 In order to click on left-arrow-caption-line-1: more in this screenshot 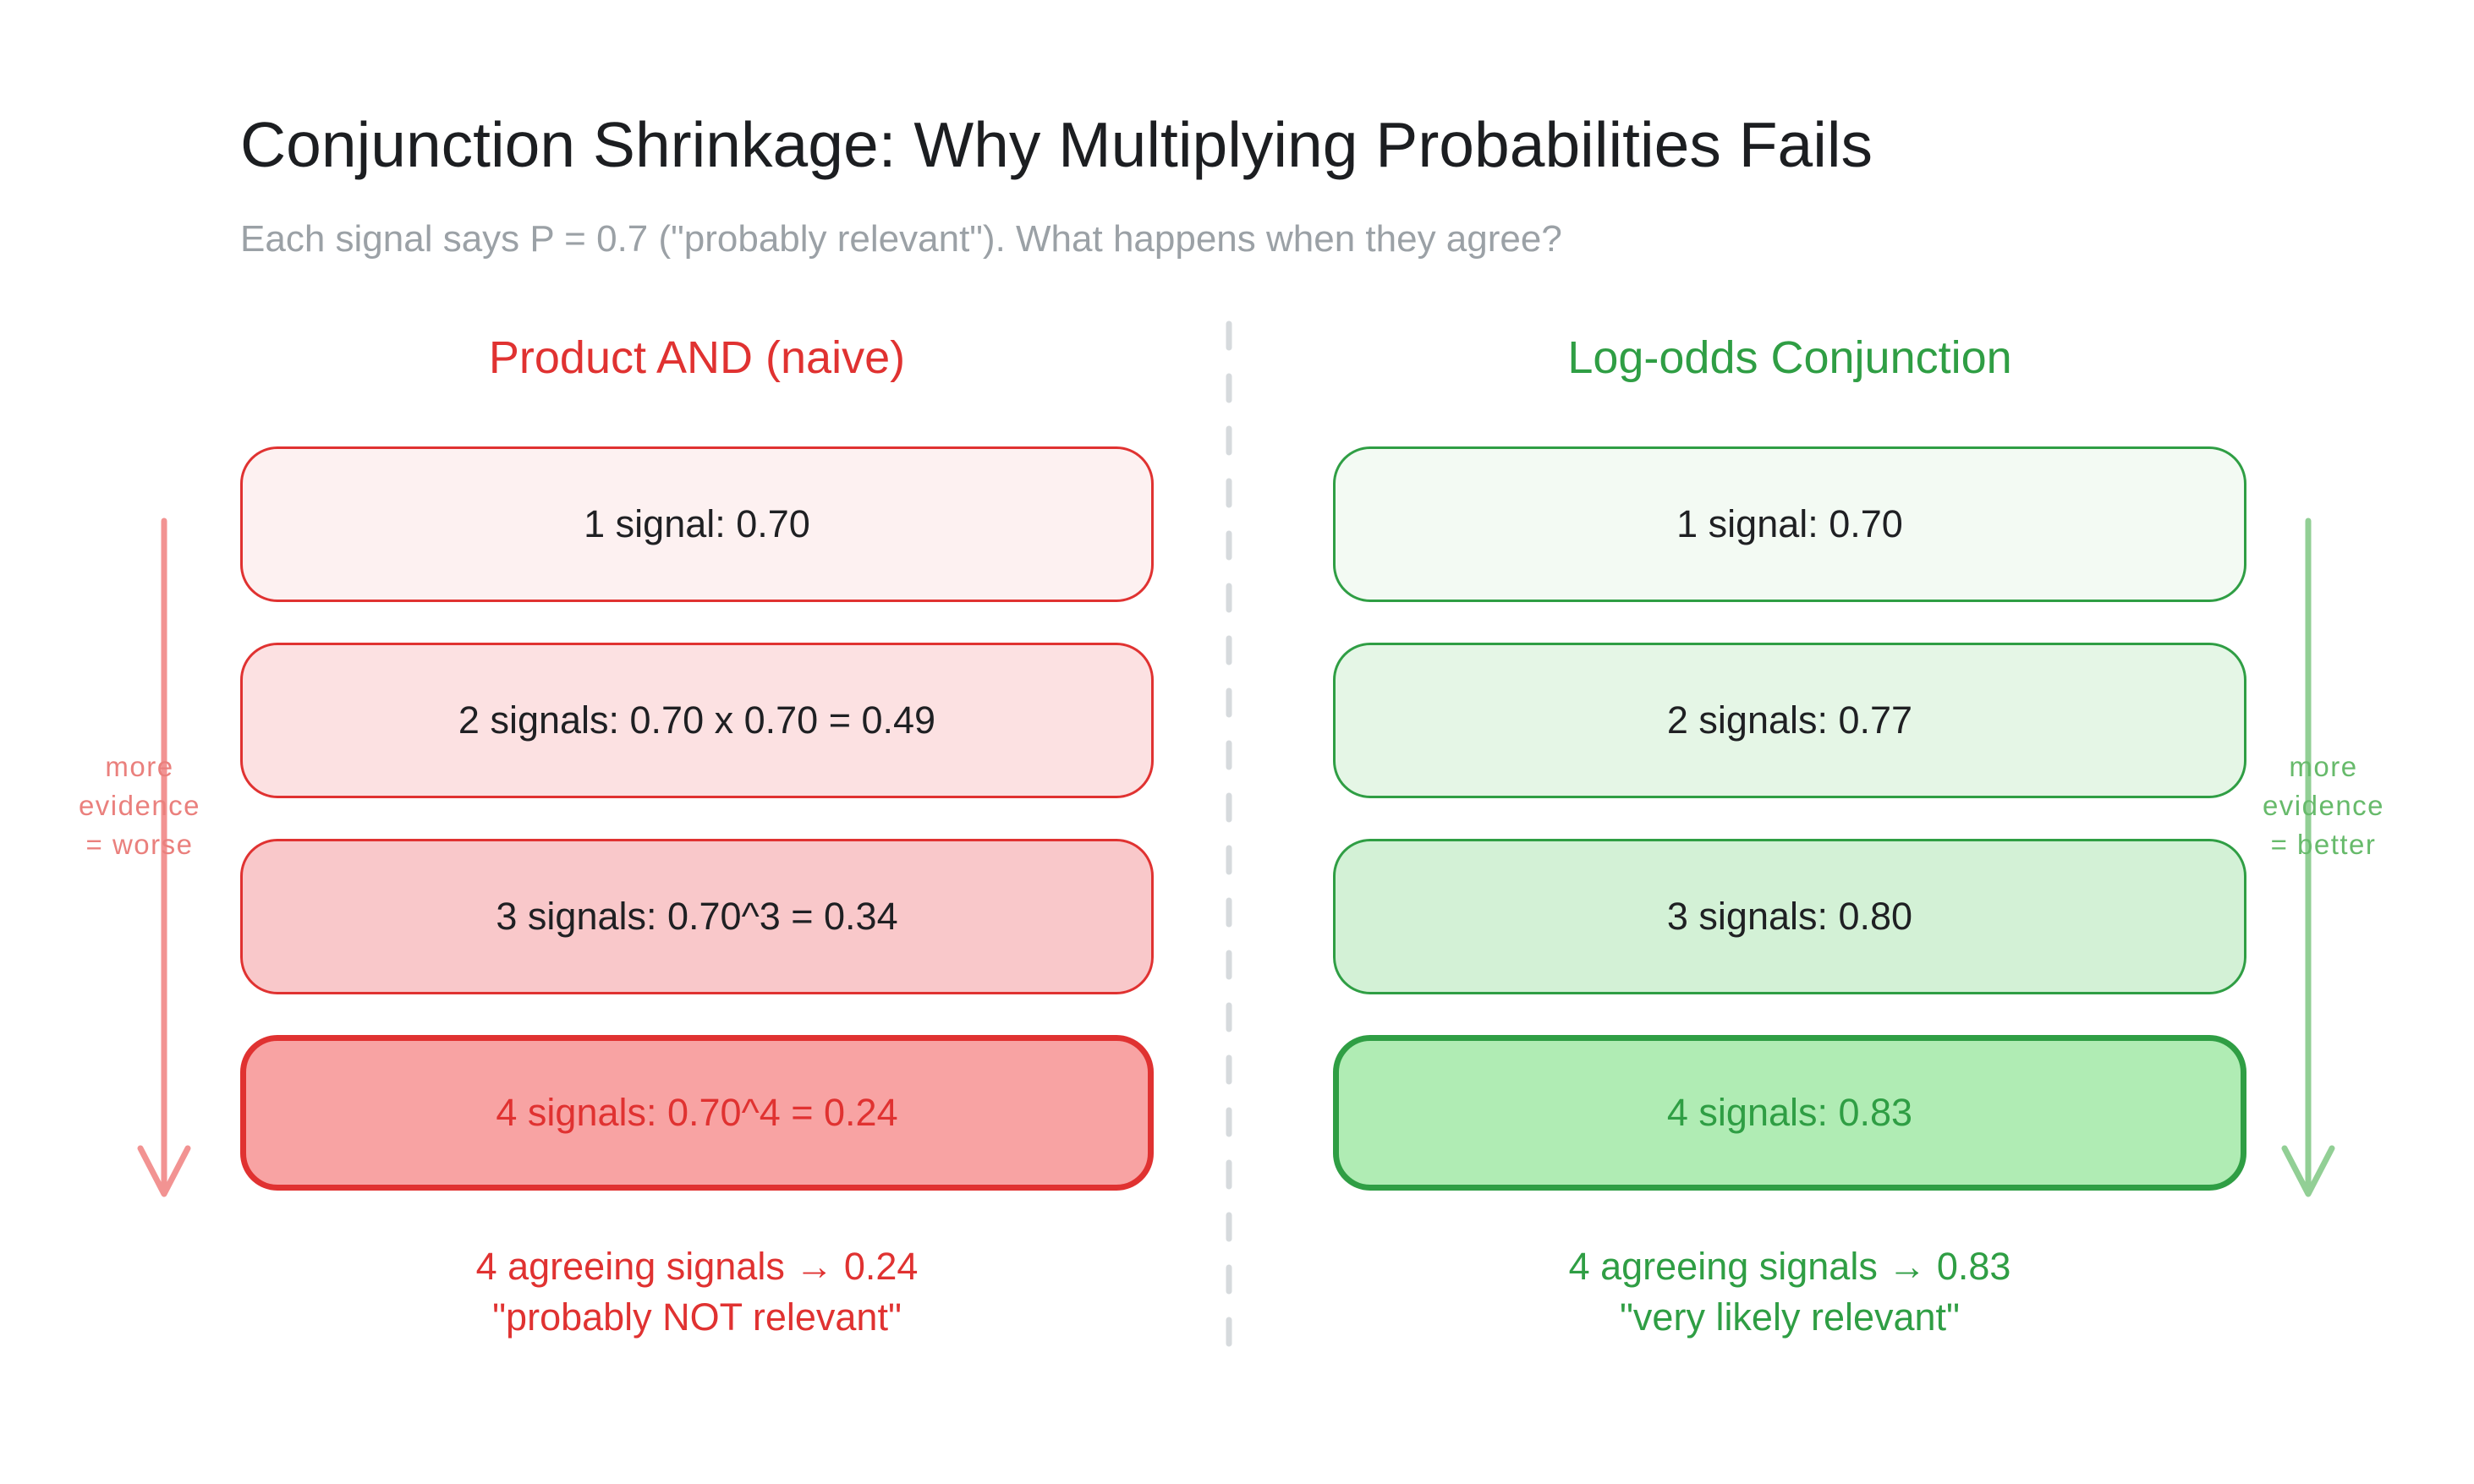, I will do `click(139, 766)`.